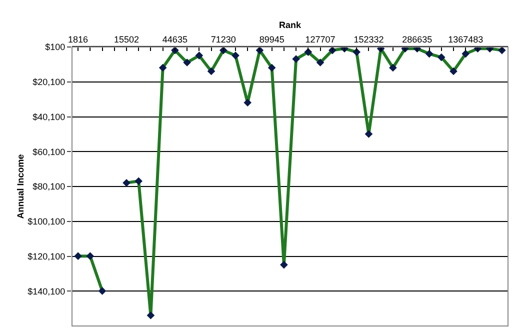  Describe the element at coordinates (47, 291) in the screenshot. I see `y-tick-label: $140,100` at that location.